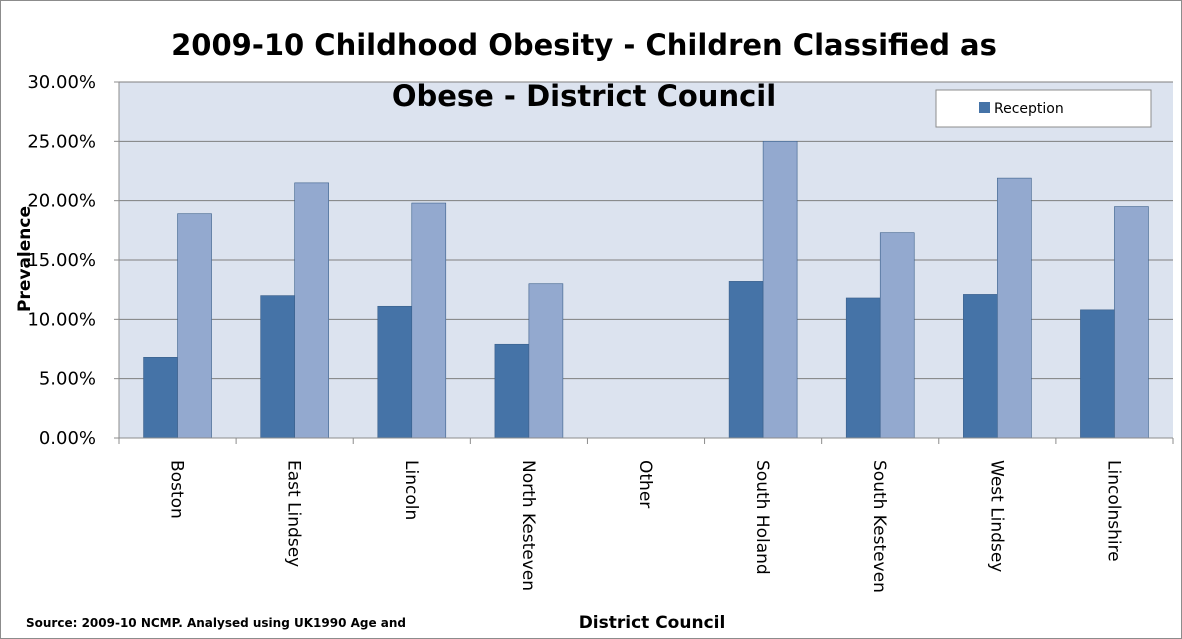  What do you see at coordinates (879, 526) in the screenshot?
I see `x-category-label: South Kesteven` at bounding box center [879, 526].